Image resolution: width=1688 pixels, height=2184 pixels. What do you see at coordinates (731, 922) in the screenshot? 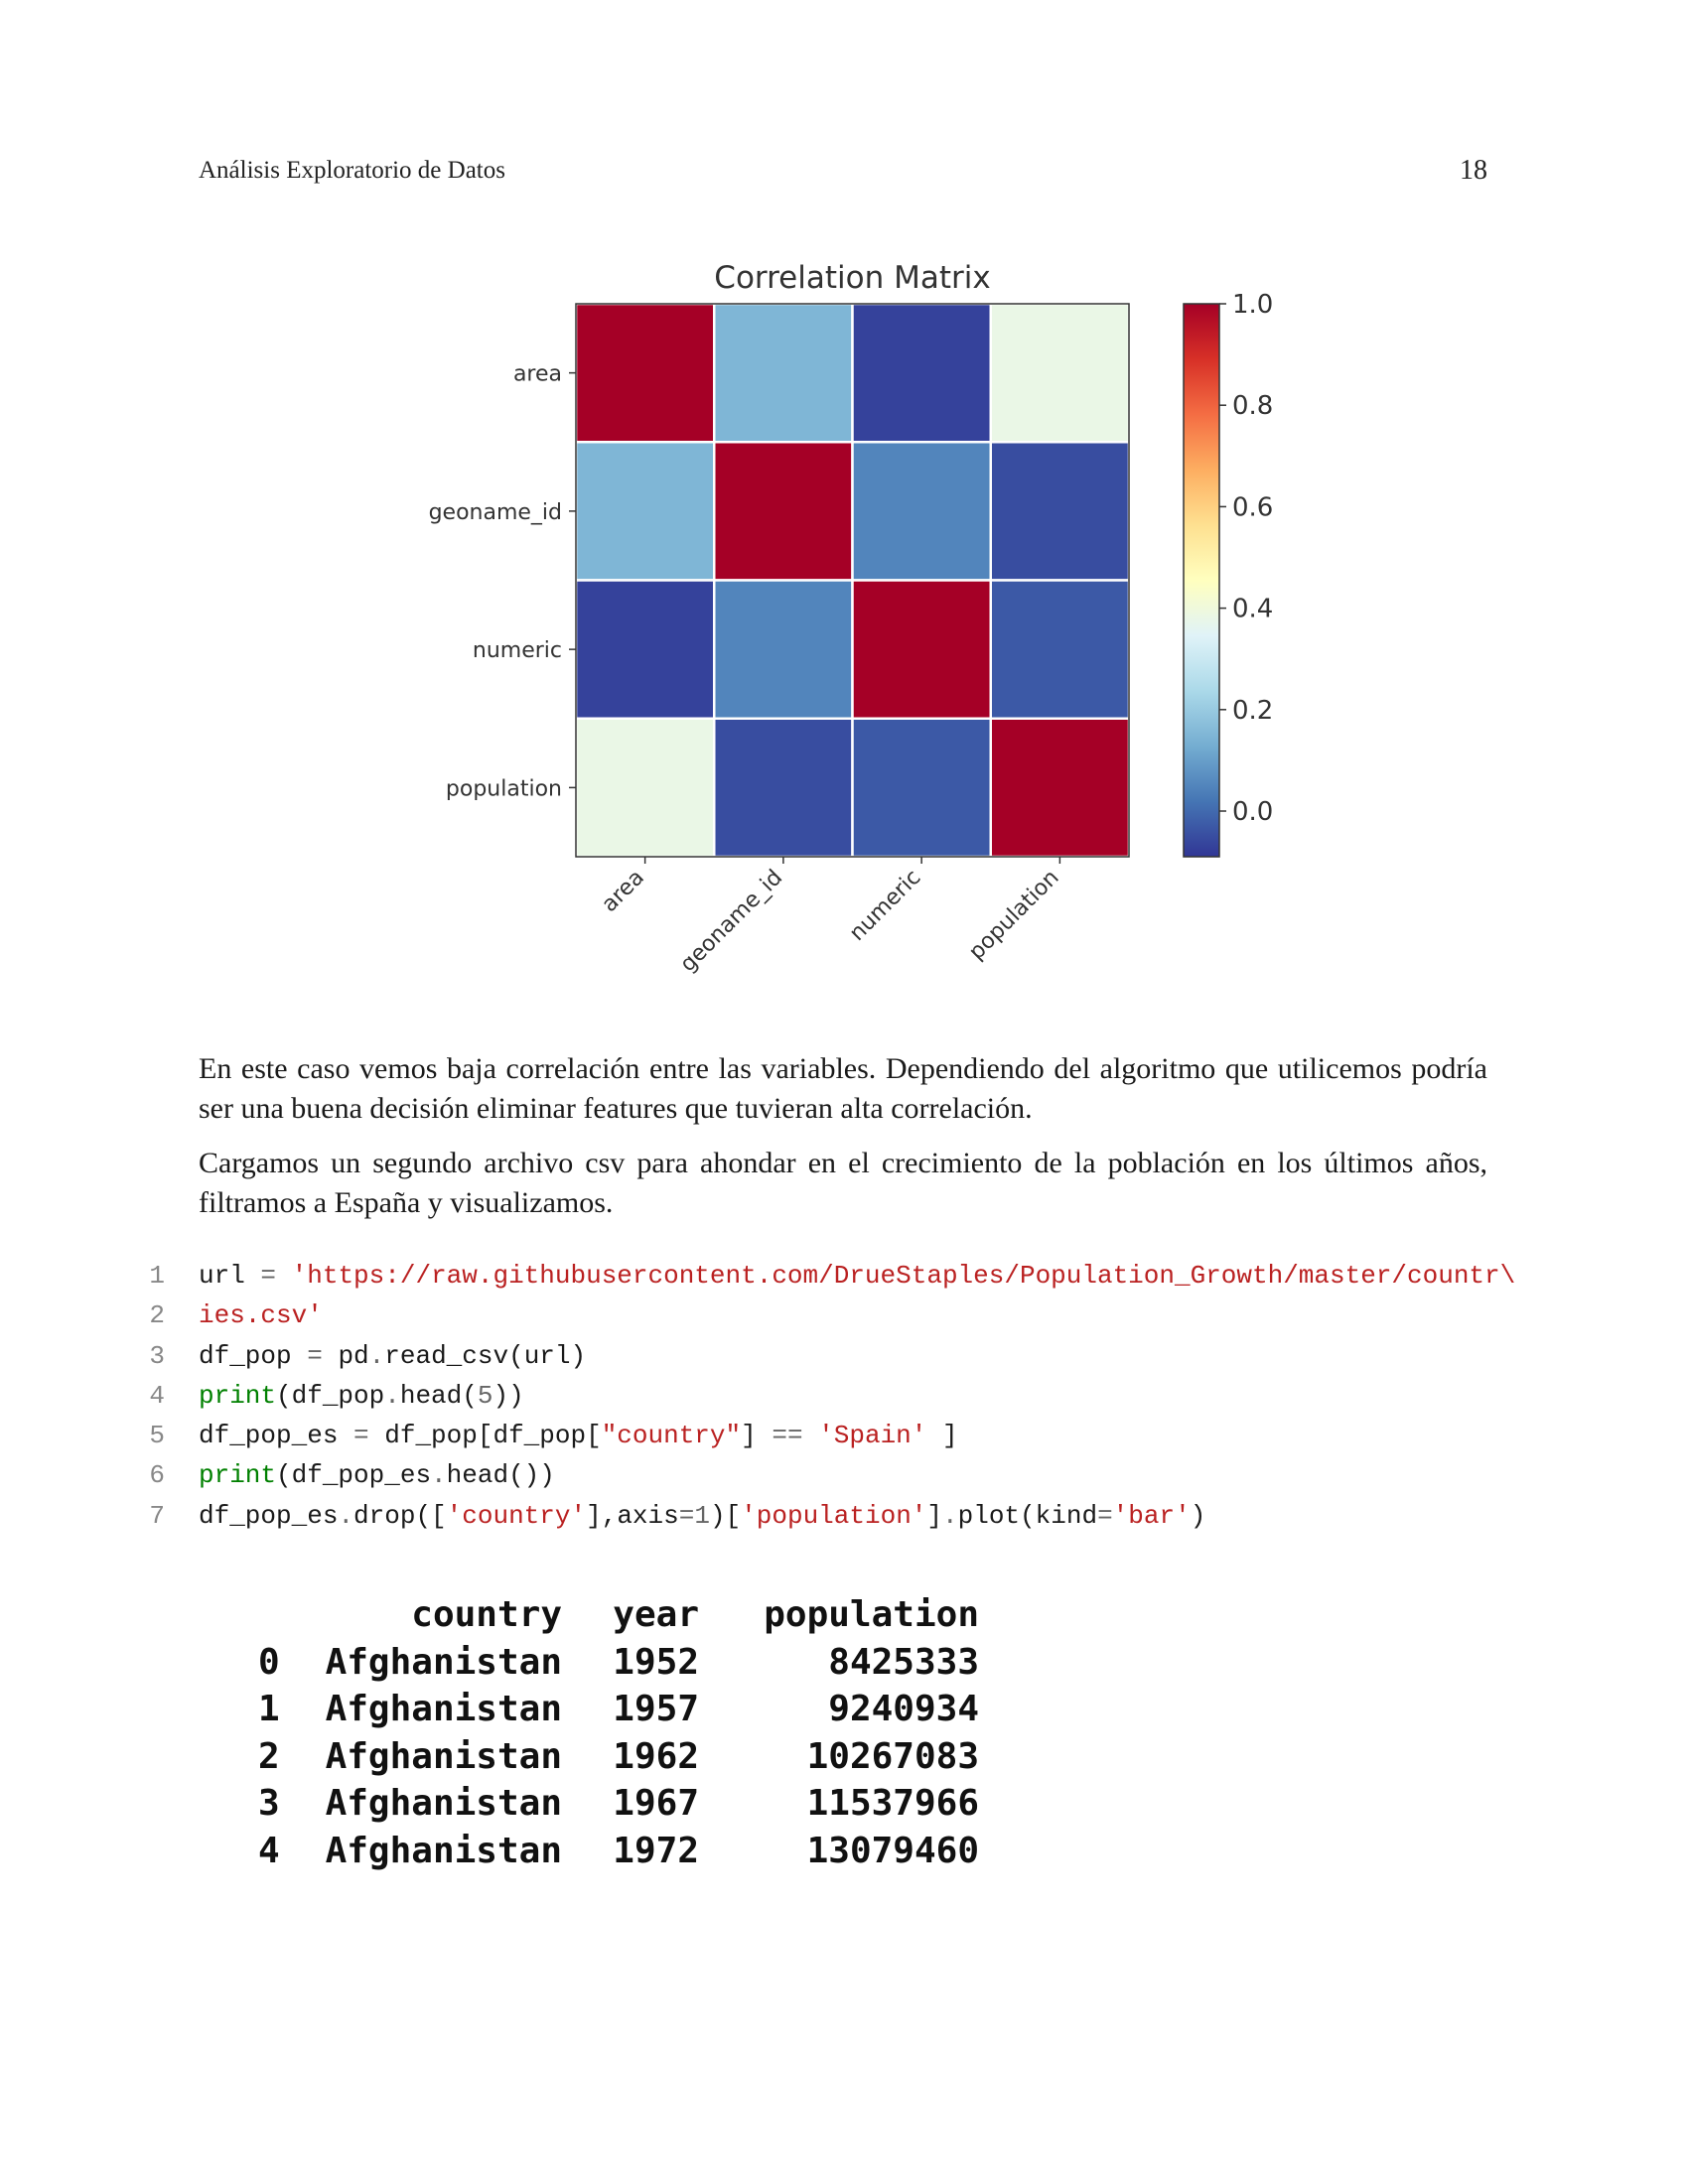
I see `x-tick-label: geoname_id` at bounding box center [731, 922].